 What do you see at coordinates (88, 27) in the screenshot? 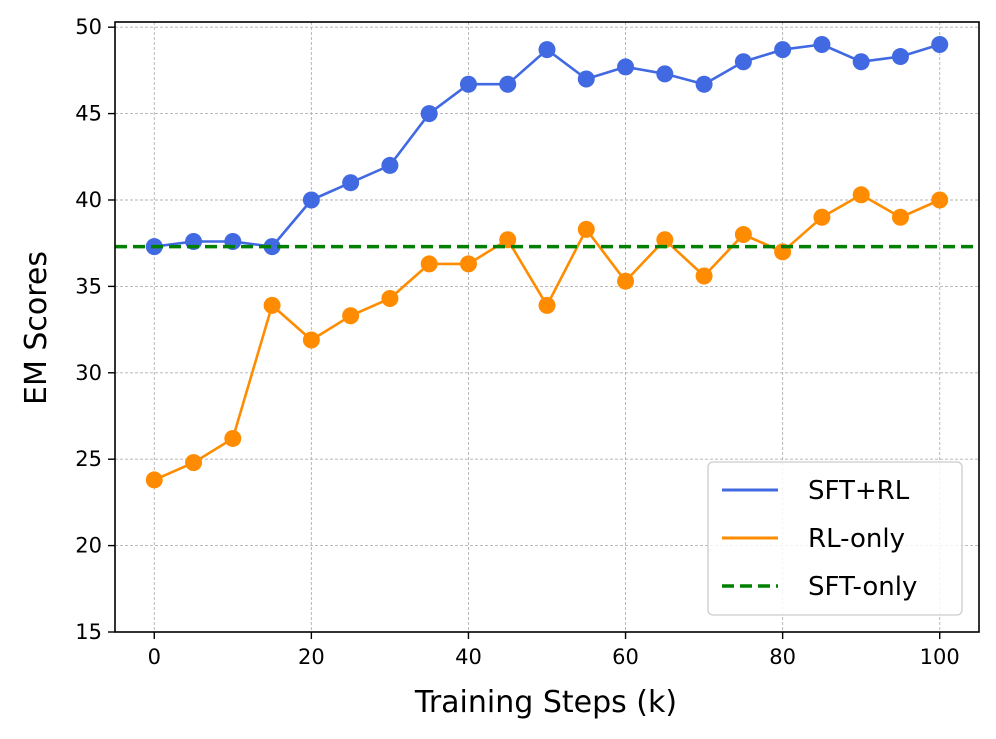
I see `y-tick-label: 50` at bounding box center [88, 27].